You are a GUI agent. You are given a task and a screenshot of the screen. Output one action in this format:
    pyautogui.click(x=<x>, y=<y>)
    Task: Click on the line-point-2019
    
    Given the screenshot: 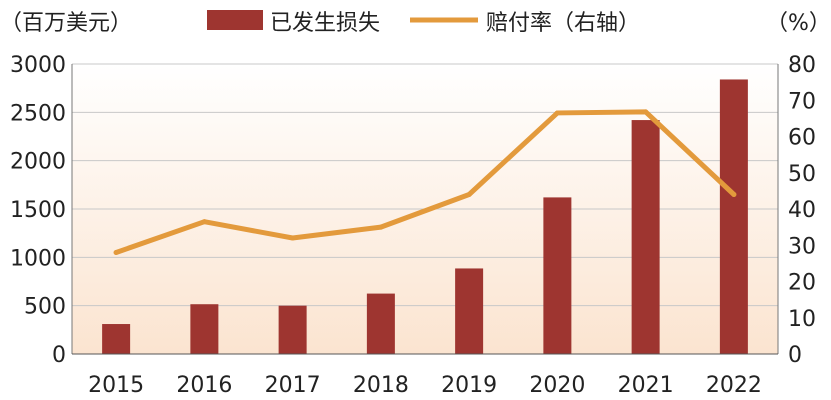 What is the action you would take?
    pyautogui.click(x=469, y=194)
    